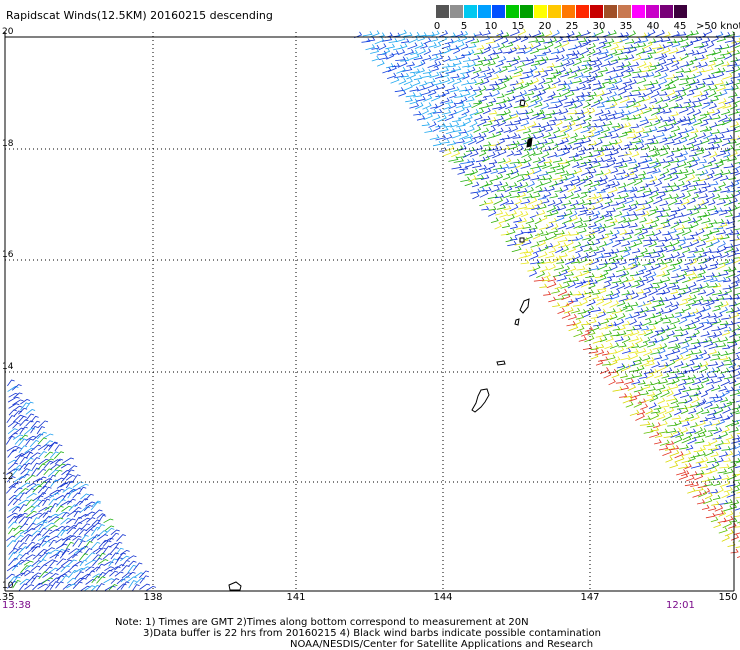 Image resolution: width=740 pixels, height=650 pixels. Describe the element at coordinates (626, 26) in the screenshot. I see `legend-label: 35` at that location.